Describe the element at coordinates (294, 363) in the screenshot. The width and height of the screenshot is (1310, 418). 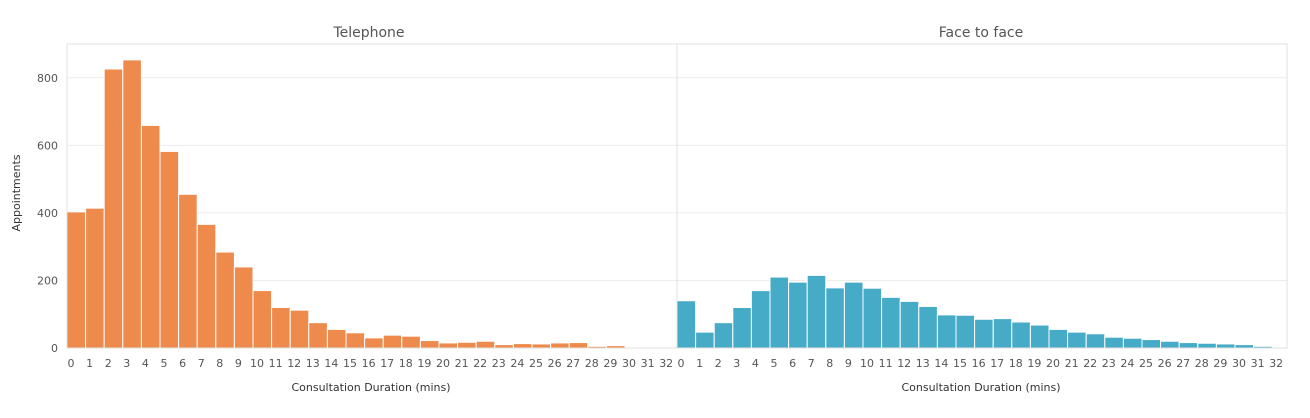
I see `x-tick-label-telephone-12: 12` at that location.